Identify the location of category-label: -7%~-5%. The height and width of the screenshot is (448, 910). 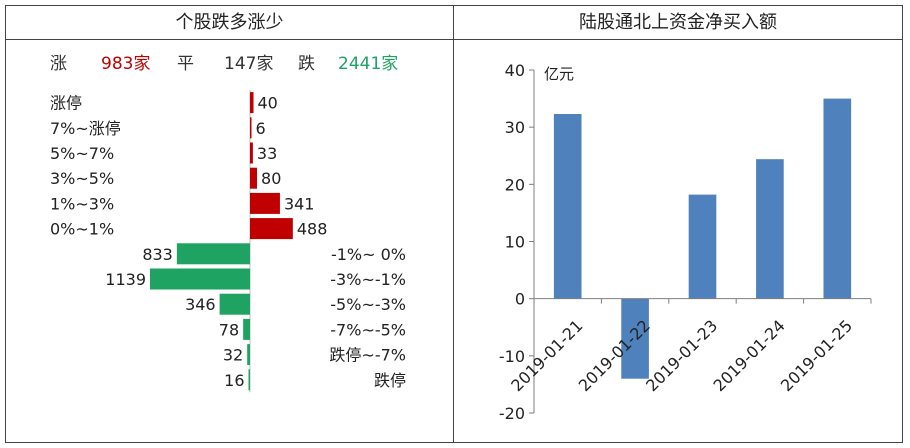
(368, 329).